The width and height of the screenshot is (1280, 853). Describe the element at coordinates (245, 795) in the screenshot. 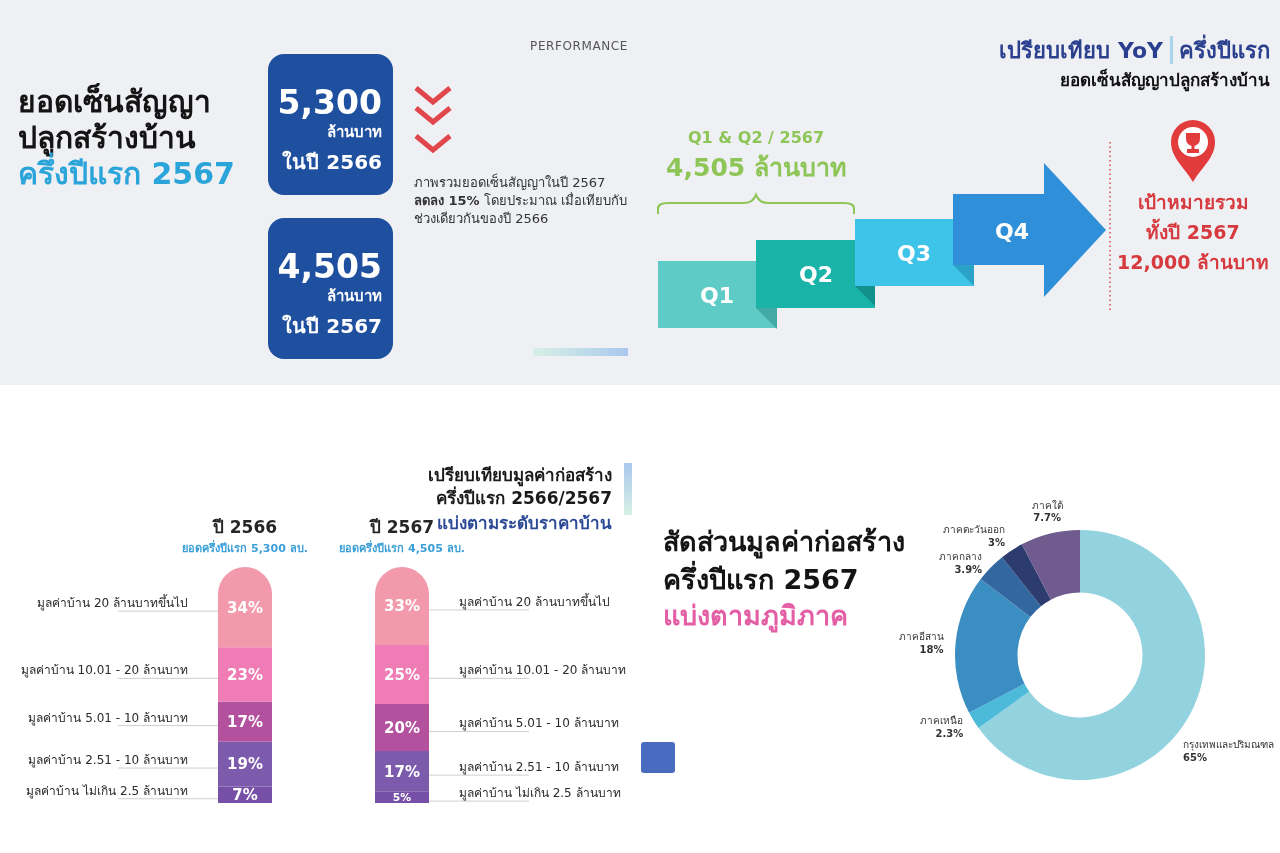

I see `data-label: 7%` at that location.